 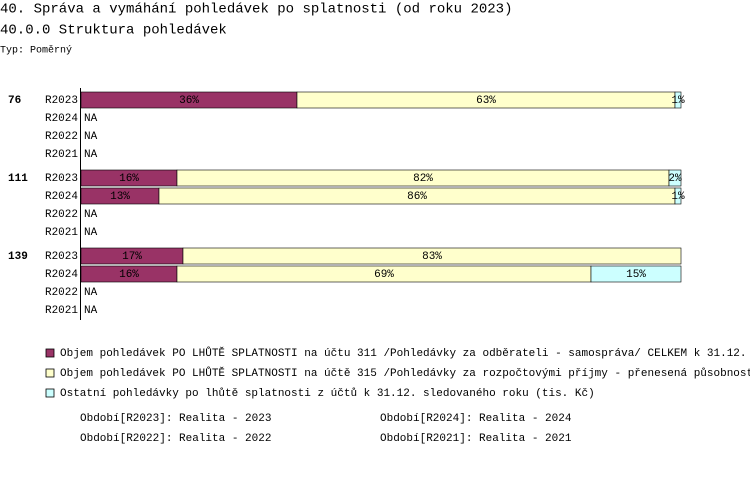 I want to click on value-label: 83%, so click(x=432, y=257).